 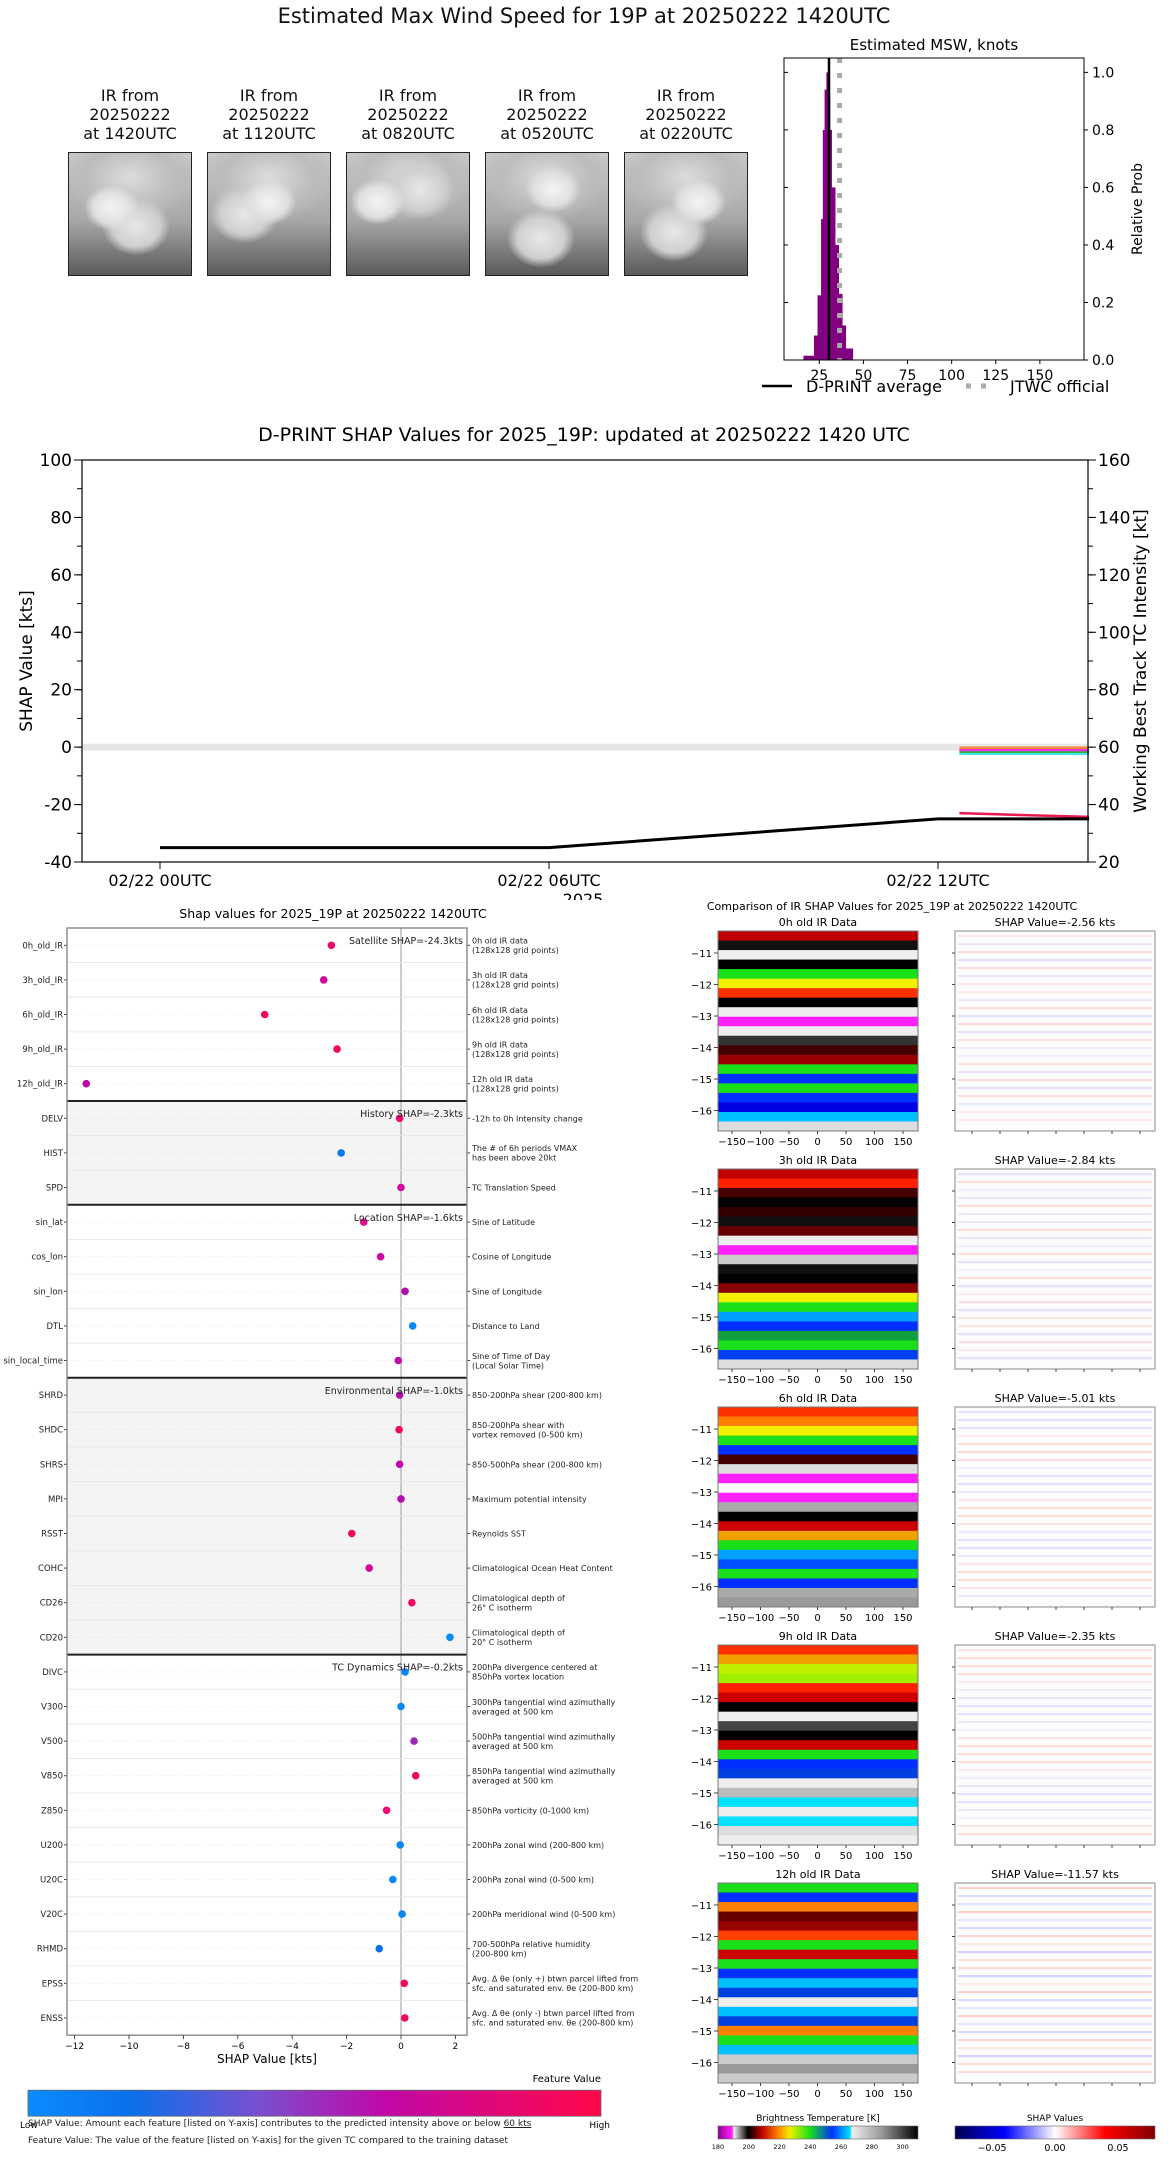 I want to click on feature-label: 0h_old_IR, so click(x=42, y=946).